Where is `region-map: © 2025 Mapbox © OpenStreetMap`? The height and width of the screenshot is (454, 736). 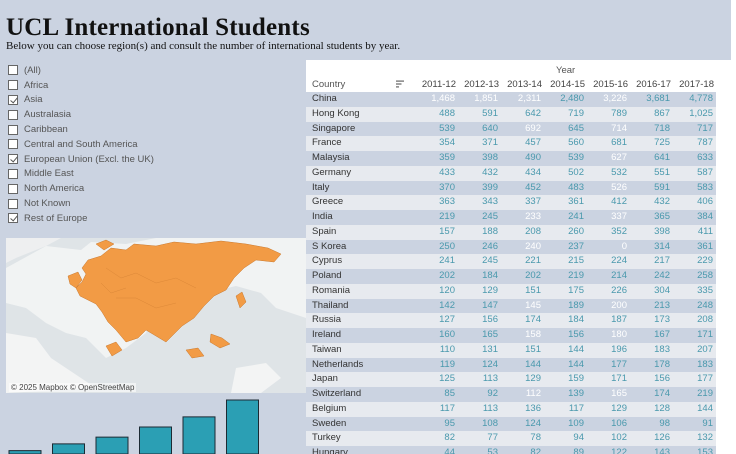 region-map: © 2025 Mapbox © OpenStreetMap is located at coordinates (156, 315).